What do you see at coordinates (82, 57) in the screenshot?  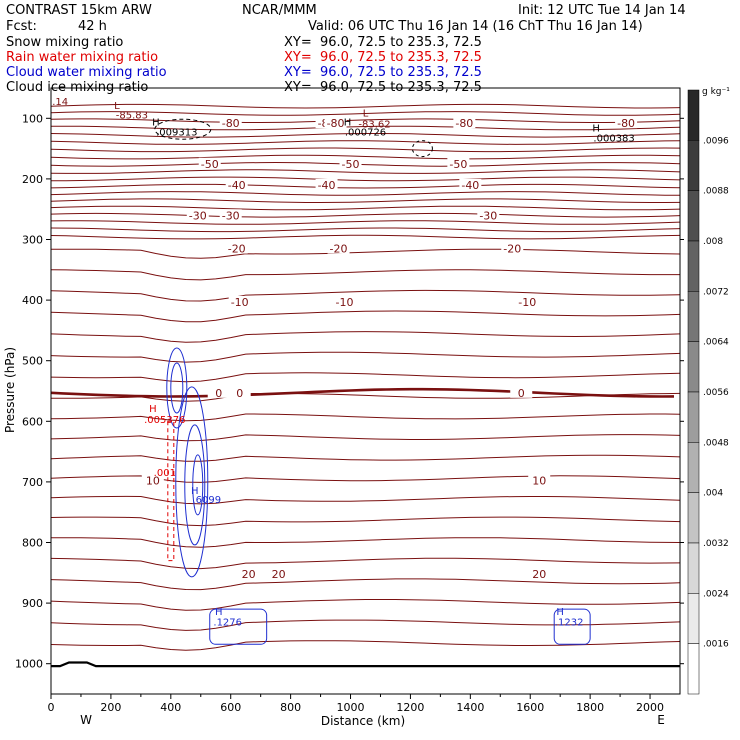 I see `field-label-rain: Rain water mixing ratio` at bounding box center [82, 57].